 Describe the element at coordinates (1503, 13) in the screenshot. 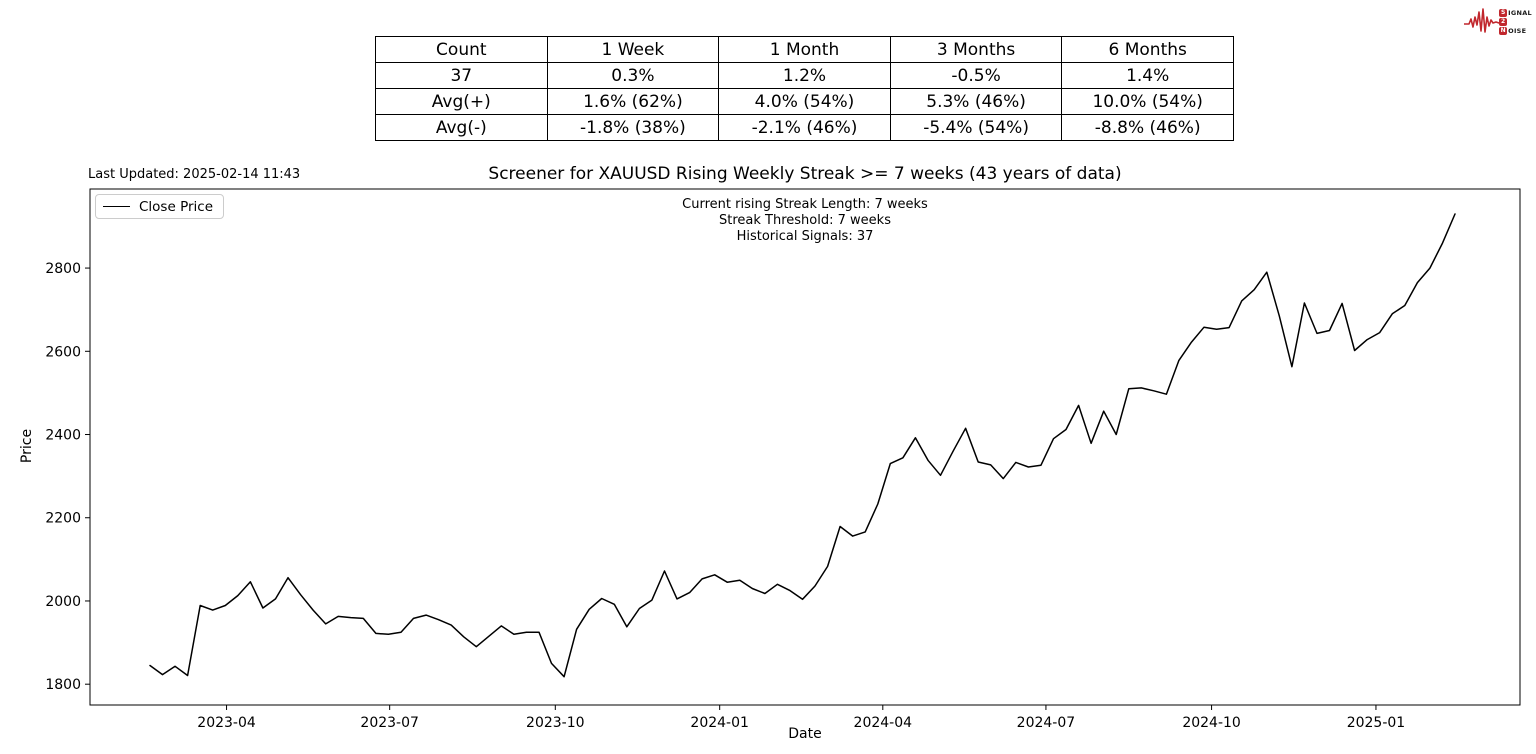

I see `logo-badge-s: S` at that location.